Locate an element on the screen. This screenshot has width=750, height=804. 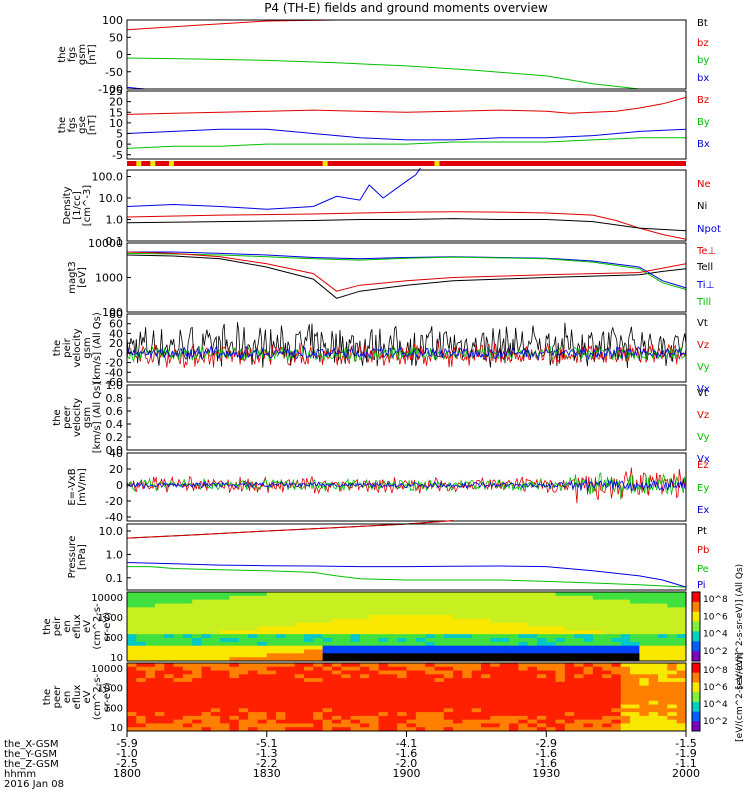
series-bz is located at coordinates (406, 105).